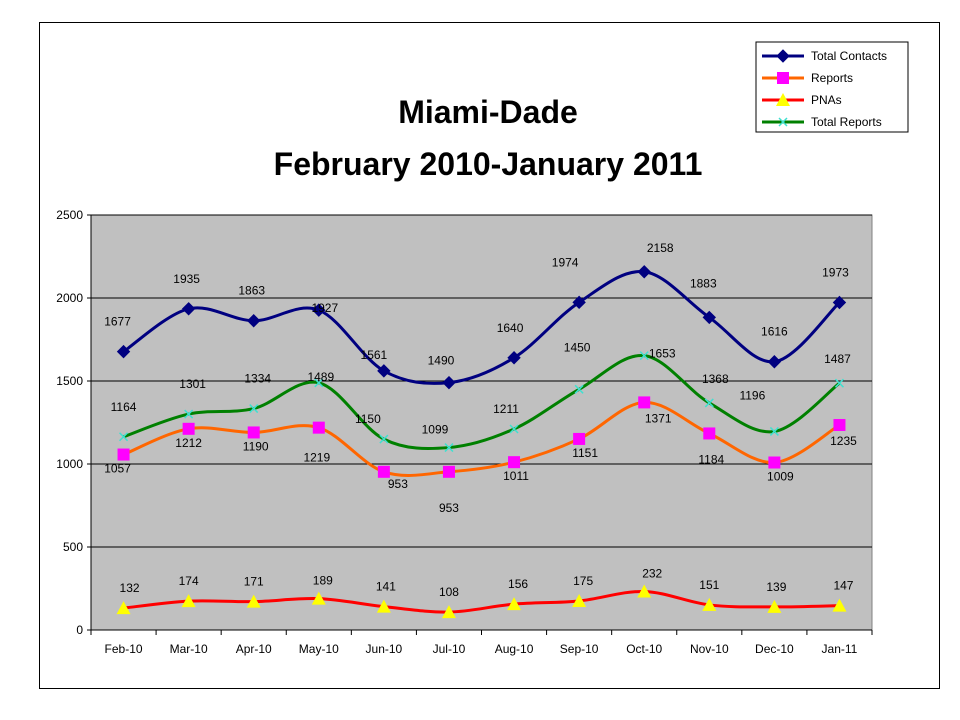 Image resolution: width=960 pixels, height=720 pixels. Describe the element at coordinates (802, 100) in the screenshot. I see `legend-item-pnas: PNAs` at that location.